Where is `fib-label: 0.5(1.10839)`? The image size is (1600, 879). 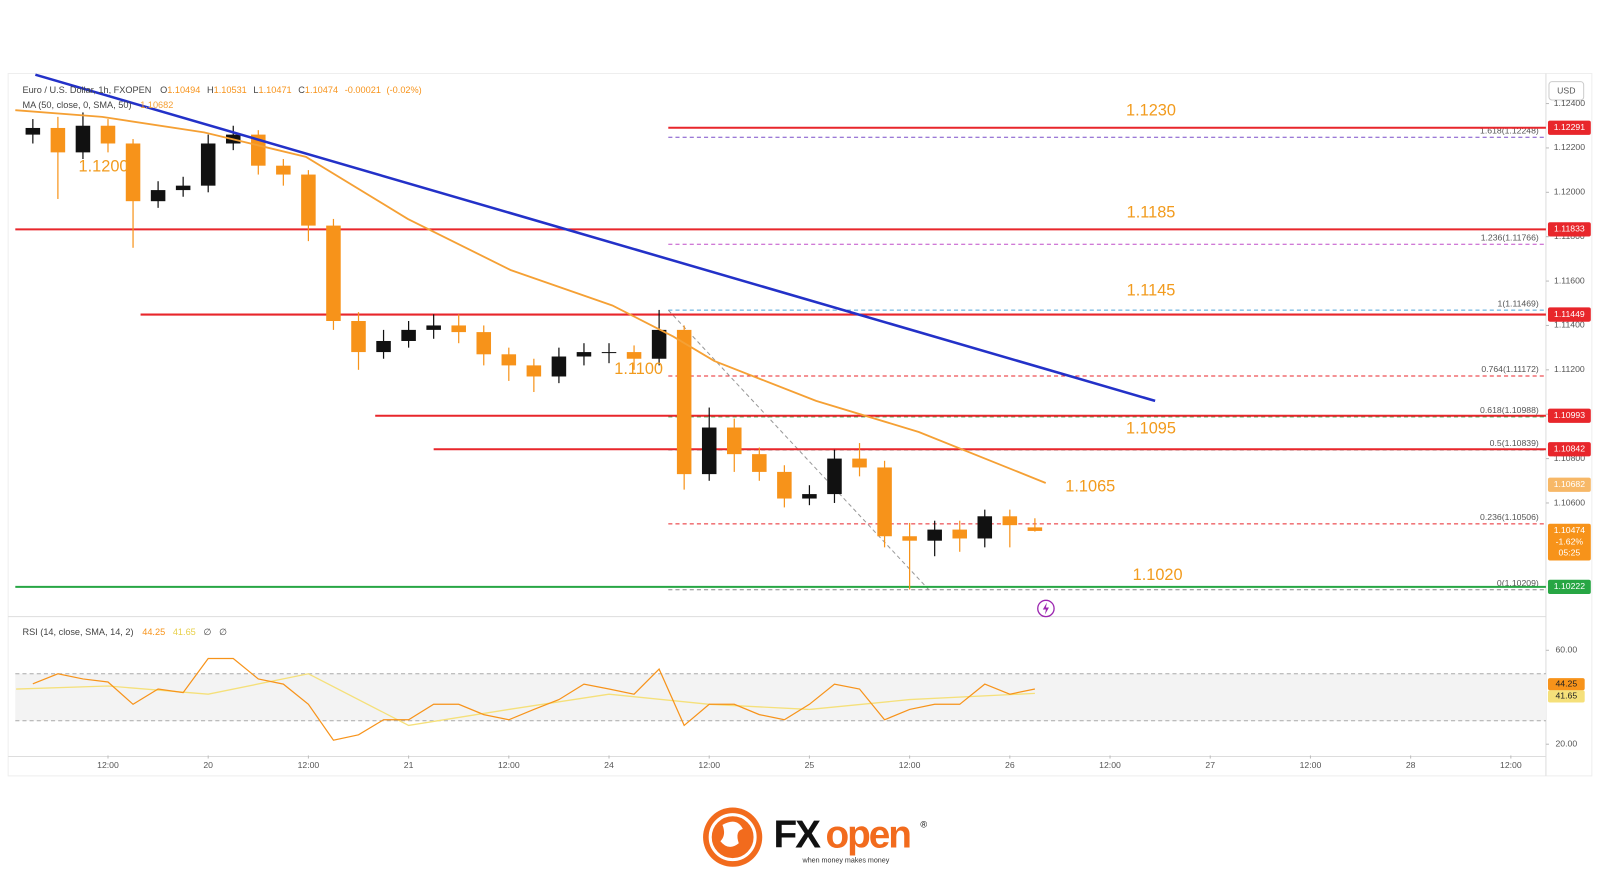
fib-label: 0.5(1.10839) is located at coordinates (1514, 443).